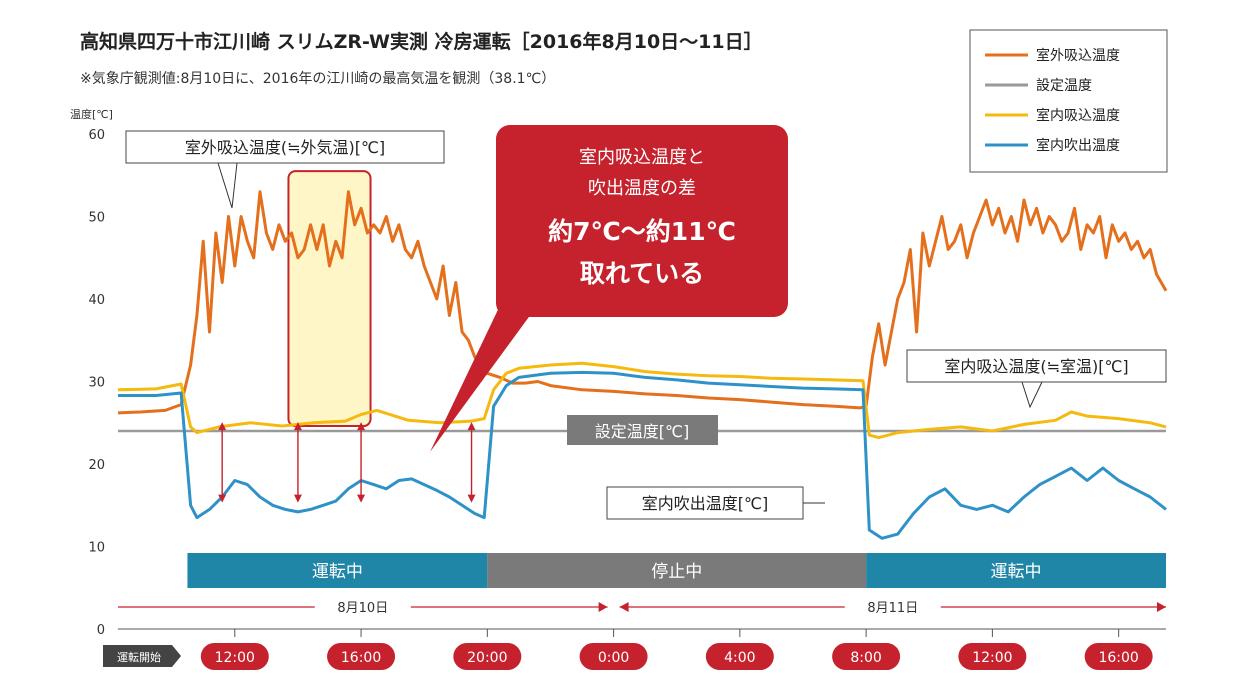 This screenshot has width=1240, height=698. Describe the element at coordinates (91, 114) in the screenshot. I see `y-axis-label: 温度[℃]` at that location.